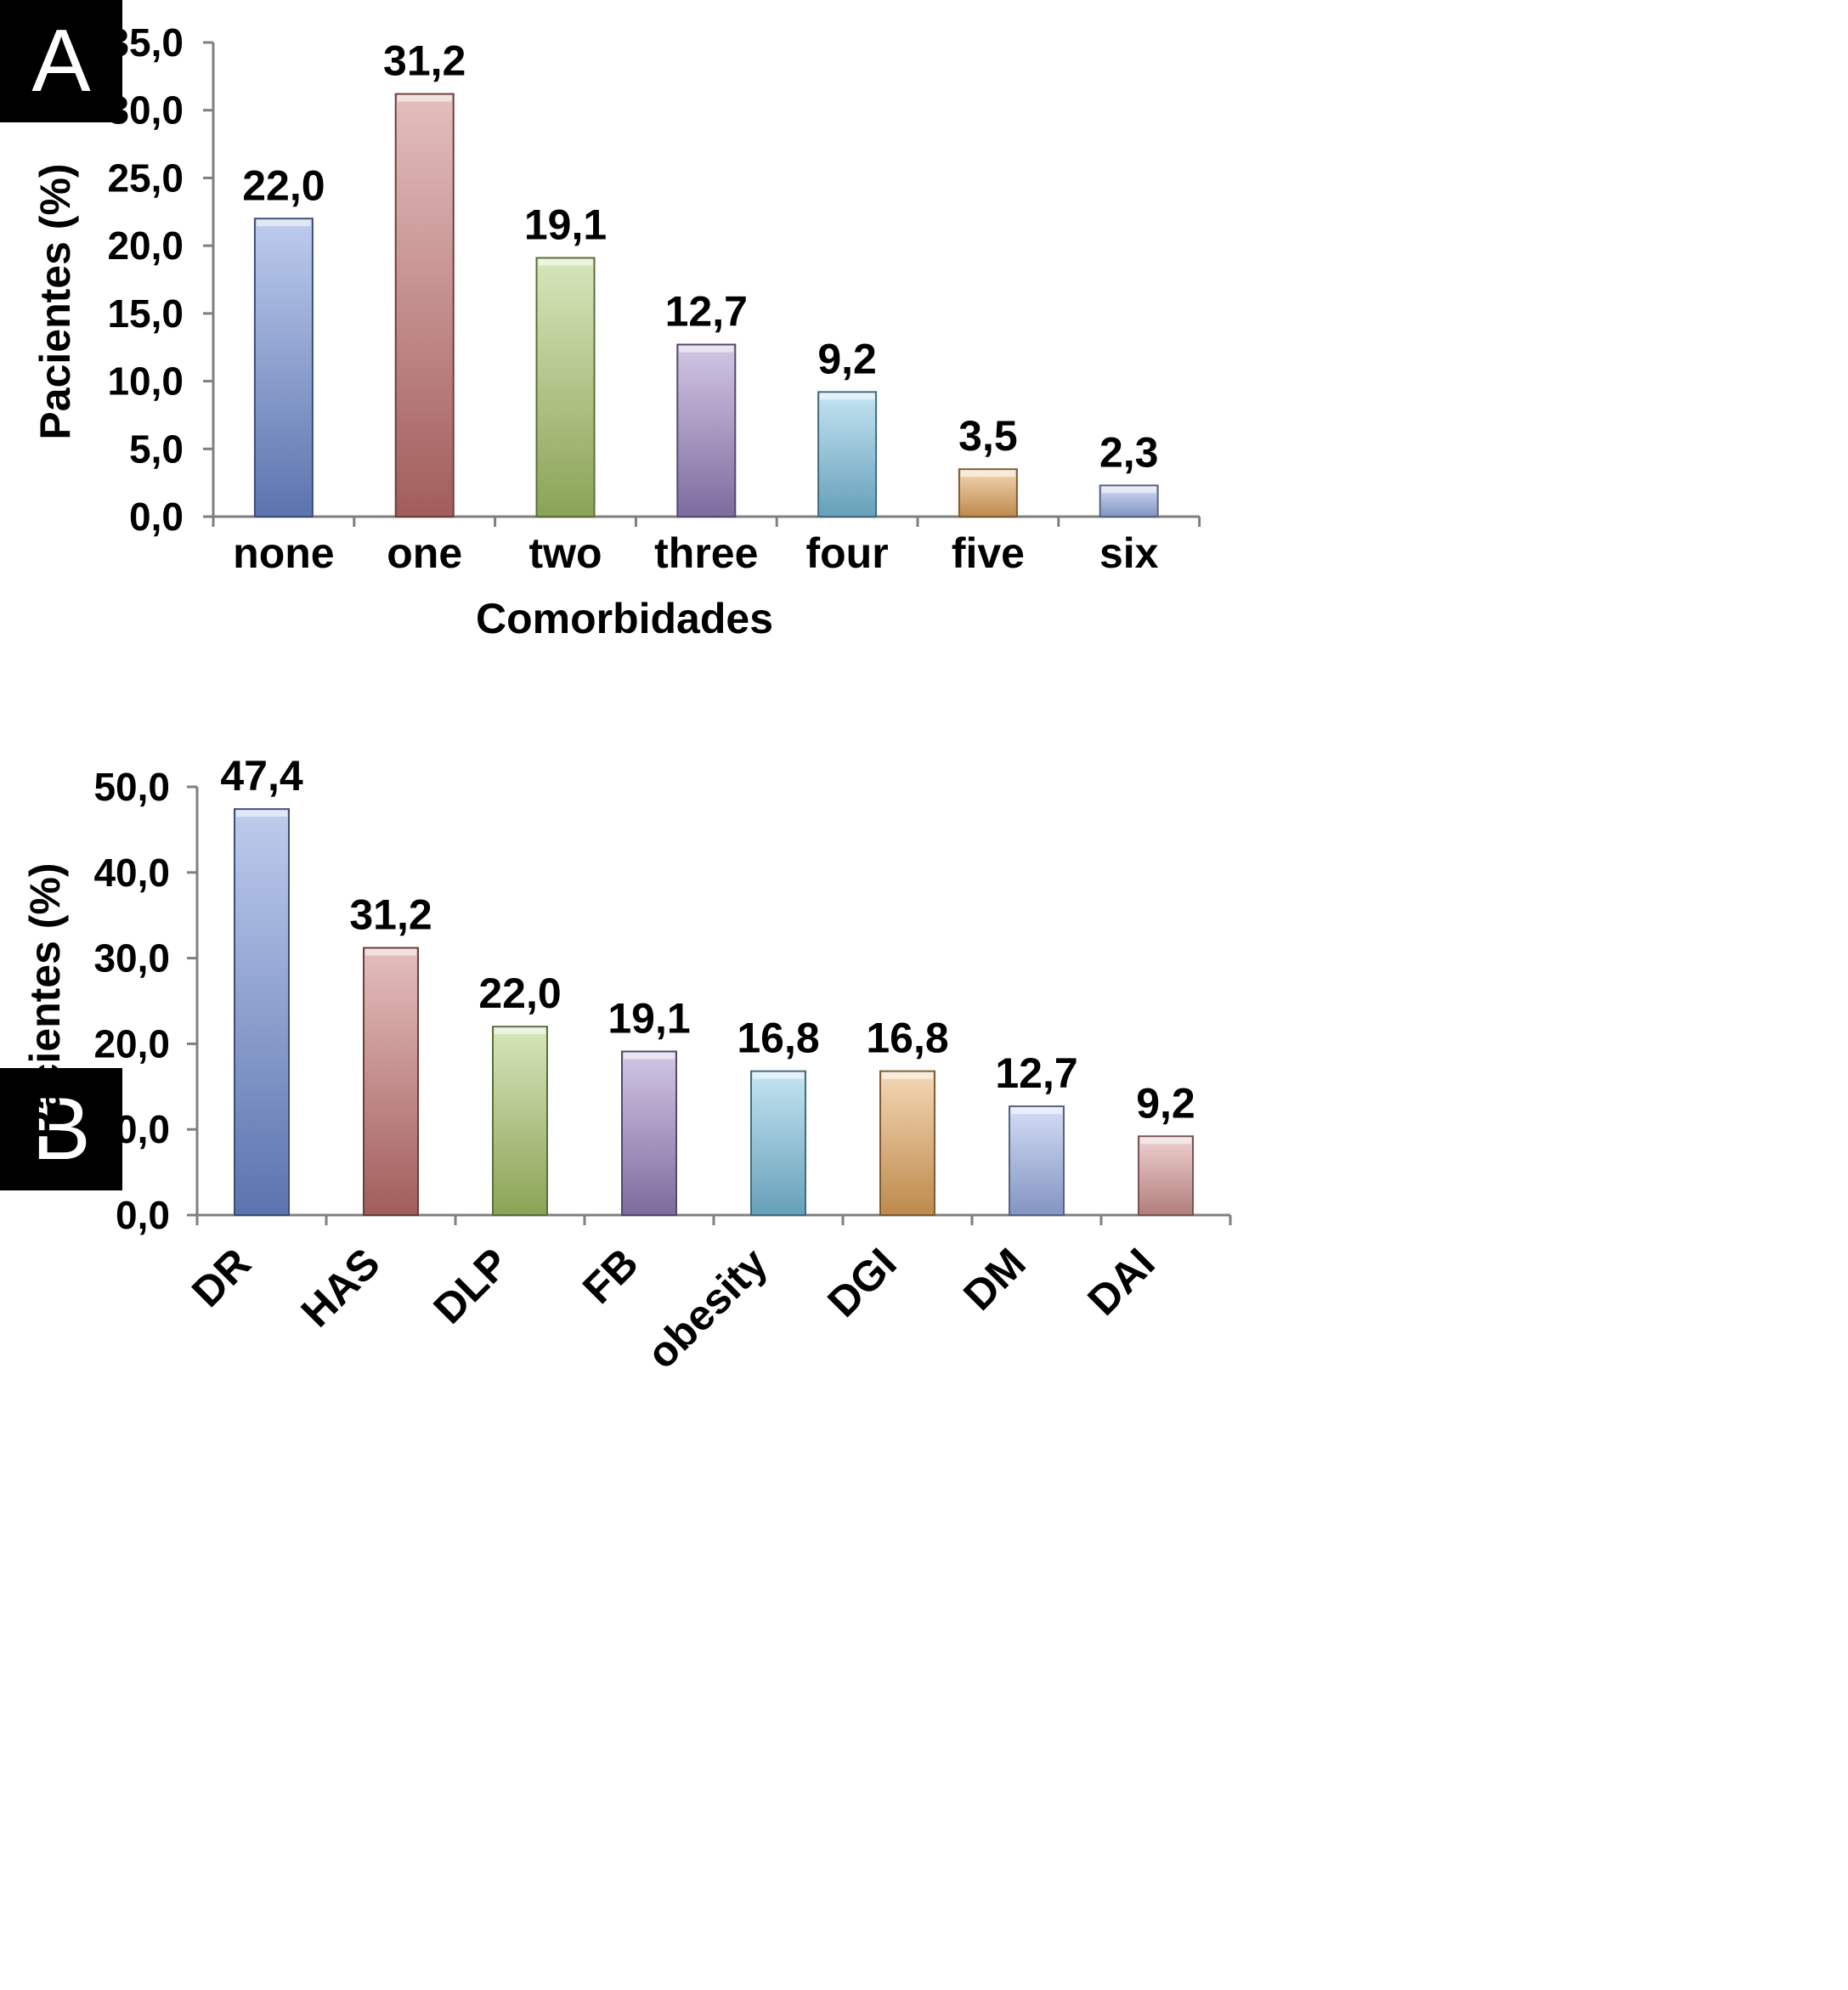 This screenshot has width=1848, height=1990. Describe the element at coordinates (706, 312) in the screenshot. I see `data-label-three: 12,7` at that location.